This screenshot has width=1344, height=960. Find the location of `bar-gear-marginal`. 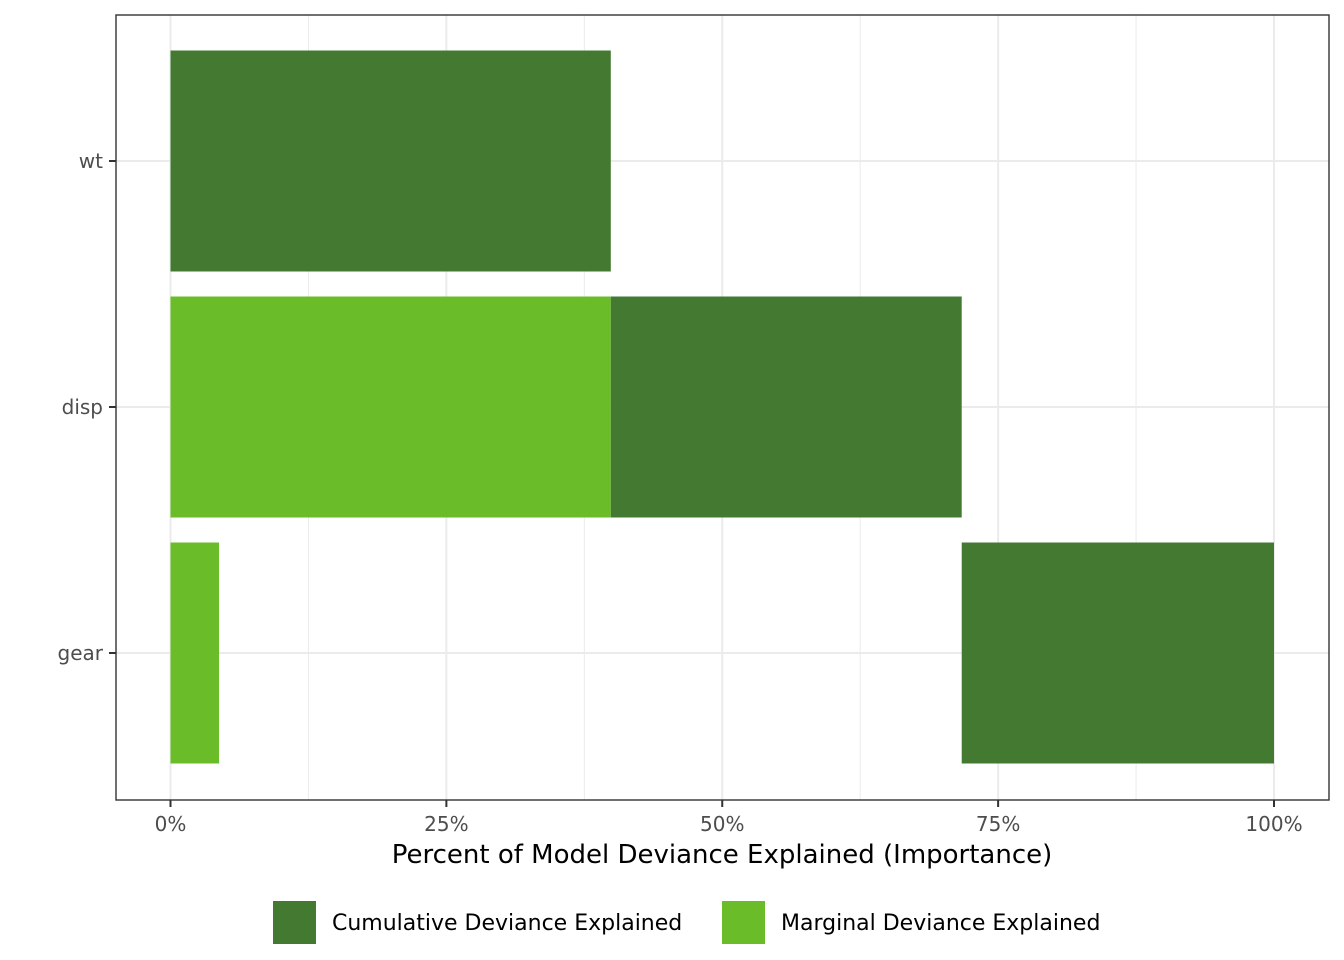

bar-gear-marginal is located at coordinates (195, 653).